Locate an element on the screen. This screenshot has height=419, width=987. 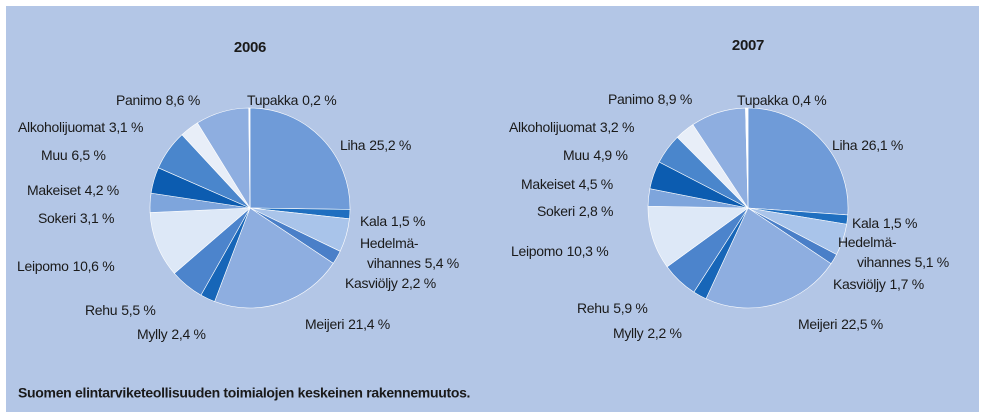
slice-label: Alkoholijuomat 3,1 % is located at coordinates (80, 127).